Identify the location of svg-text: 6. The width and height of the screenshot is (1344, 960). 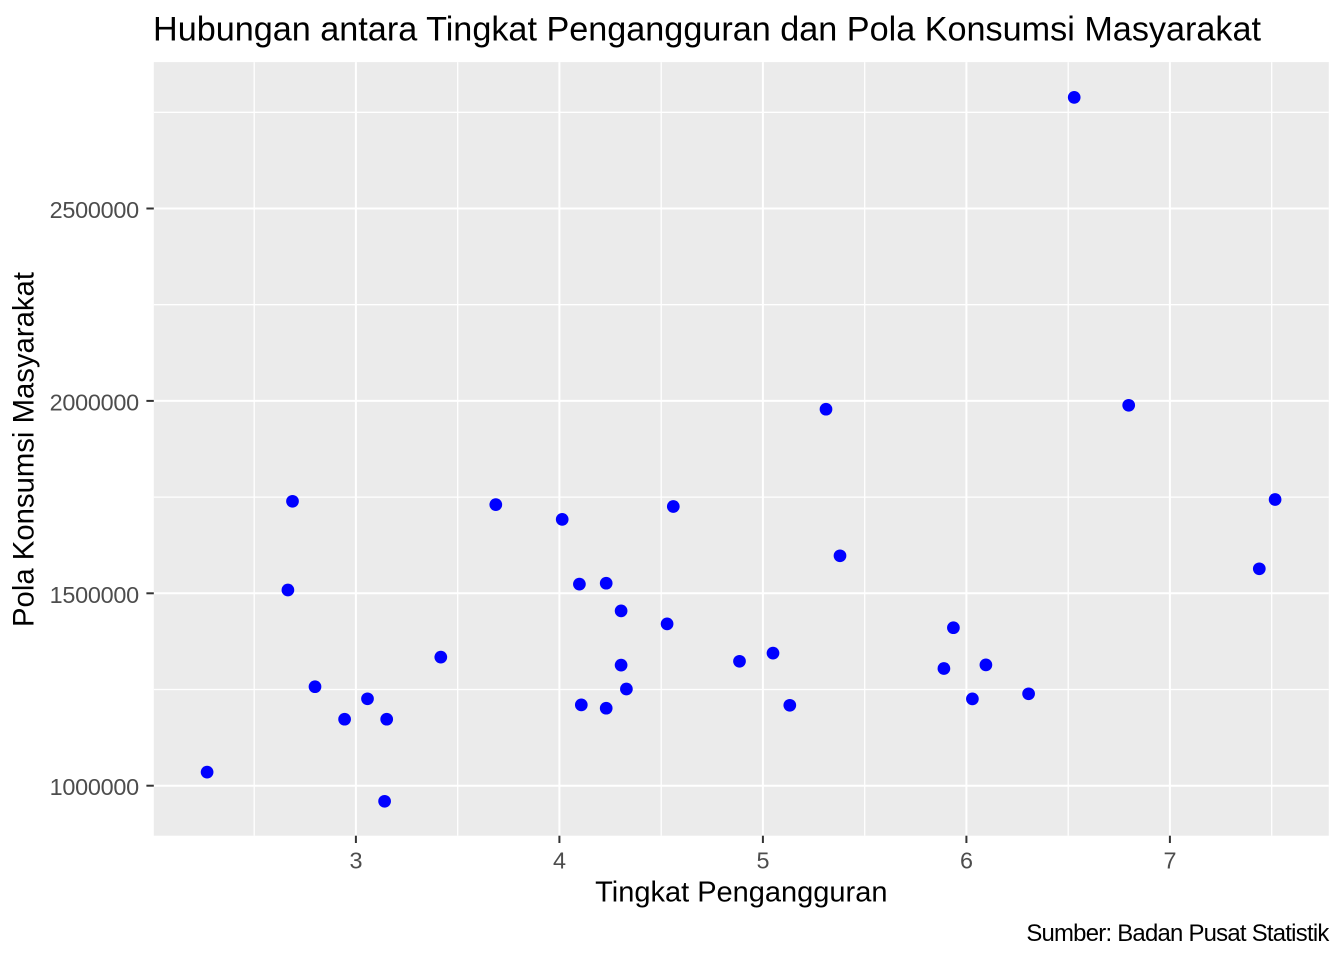
(966, 861).